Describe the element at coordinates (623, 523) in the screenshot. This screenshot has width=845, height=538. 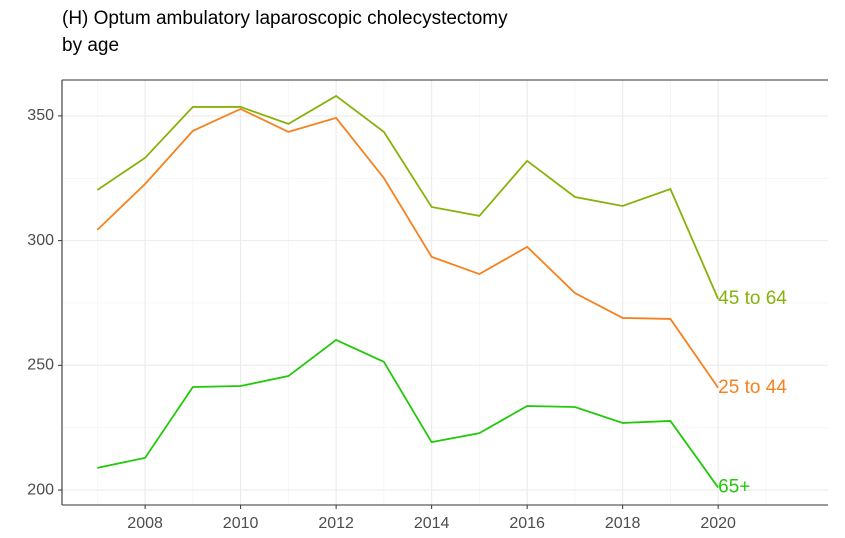
I see `x-tick-label: 2018` at that location.